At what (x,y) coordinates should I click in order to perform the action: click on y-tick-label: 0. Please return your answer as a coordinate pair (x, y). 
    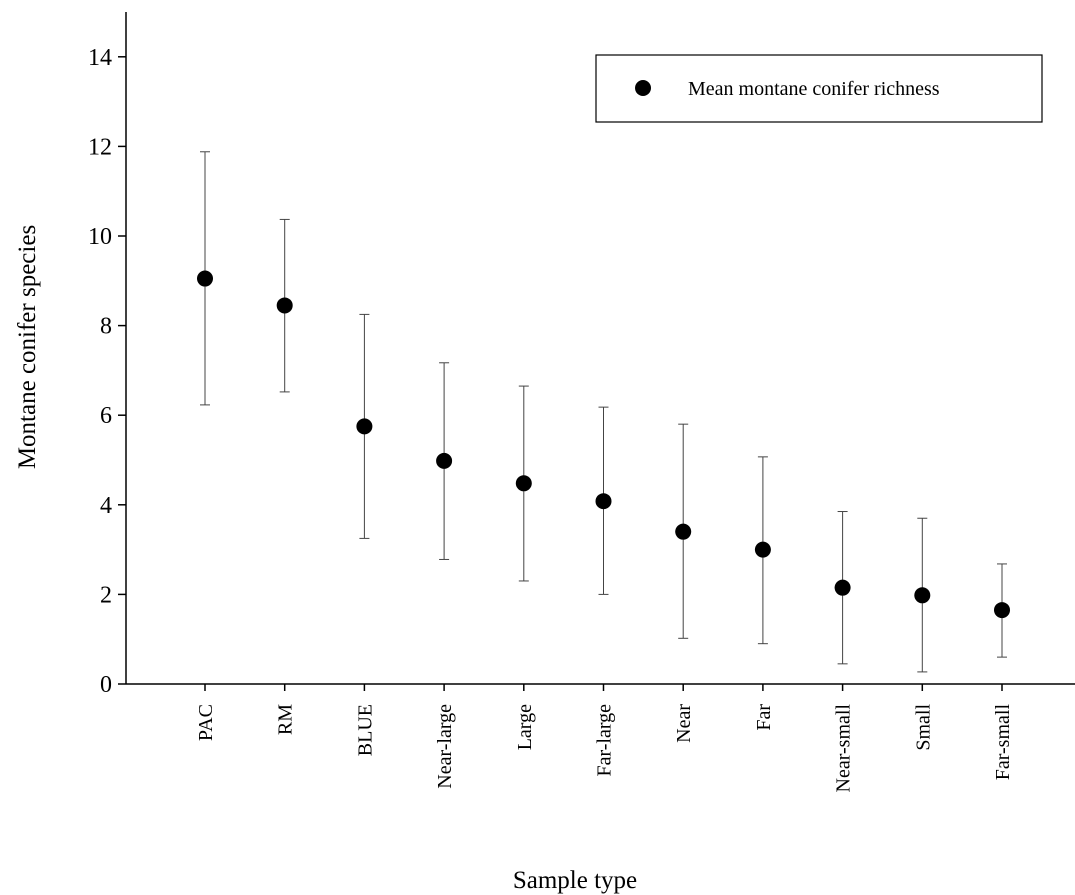
    Looking at the image, I should click on (106, 685).